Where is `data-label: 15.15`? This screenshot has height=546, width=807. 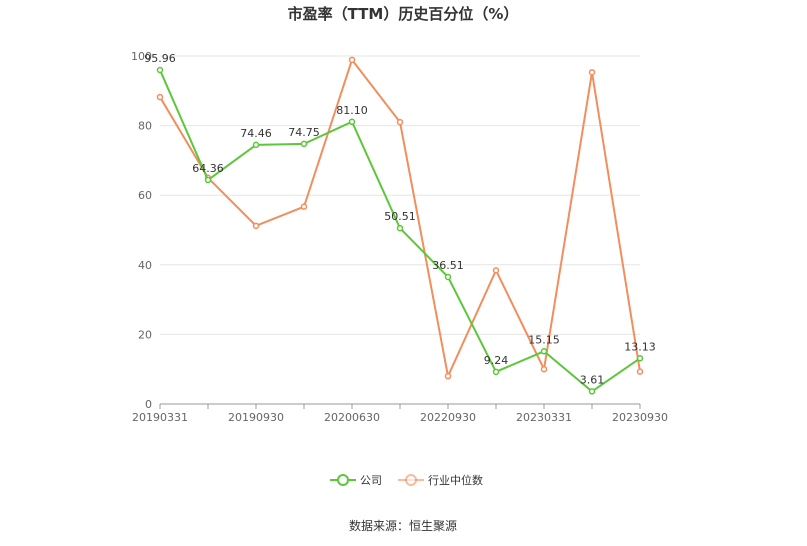
data-label: 15.15 is located at coordinates (544, 339).